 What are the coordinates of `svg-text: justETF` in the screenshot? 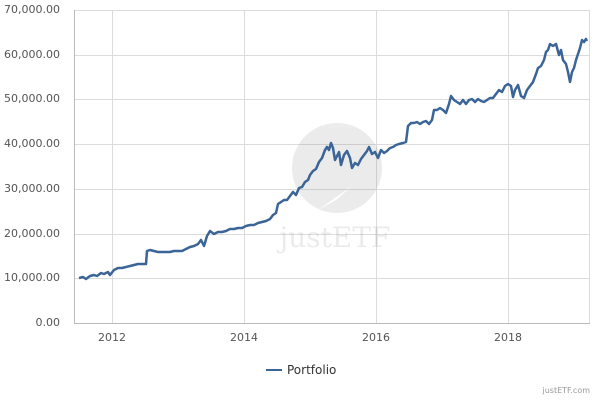 It's located at (334, 237).